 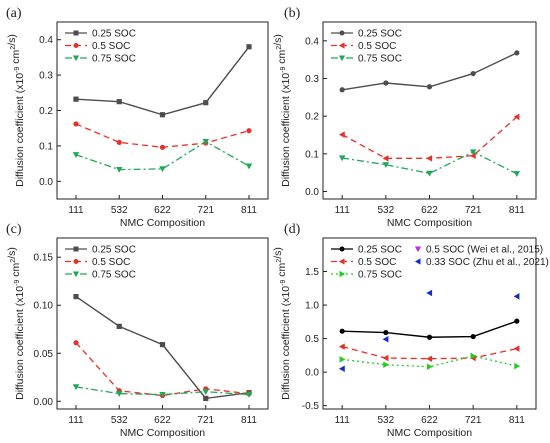 What do you see at coordinates (312, 373) in the screenshot?
I see `y-tick-label: 0.0` at bounding box center [312, 373].